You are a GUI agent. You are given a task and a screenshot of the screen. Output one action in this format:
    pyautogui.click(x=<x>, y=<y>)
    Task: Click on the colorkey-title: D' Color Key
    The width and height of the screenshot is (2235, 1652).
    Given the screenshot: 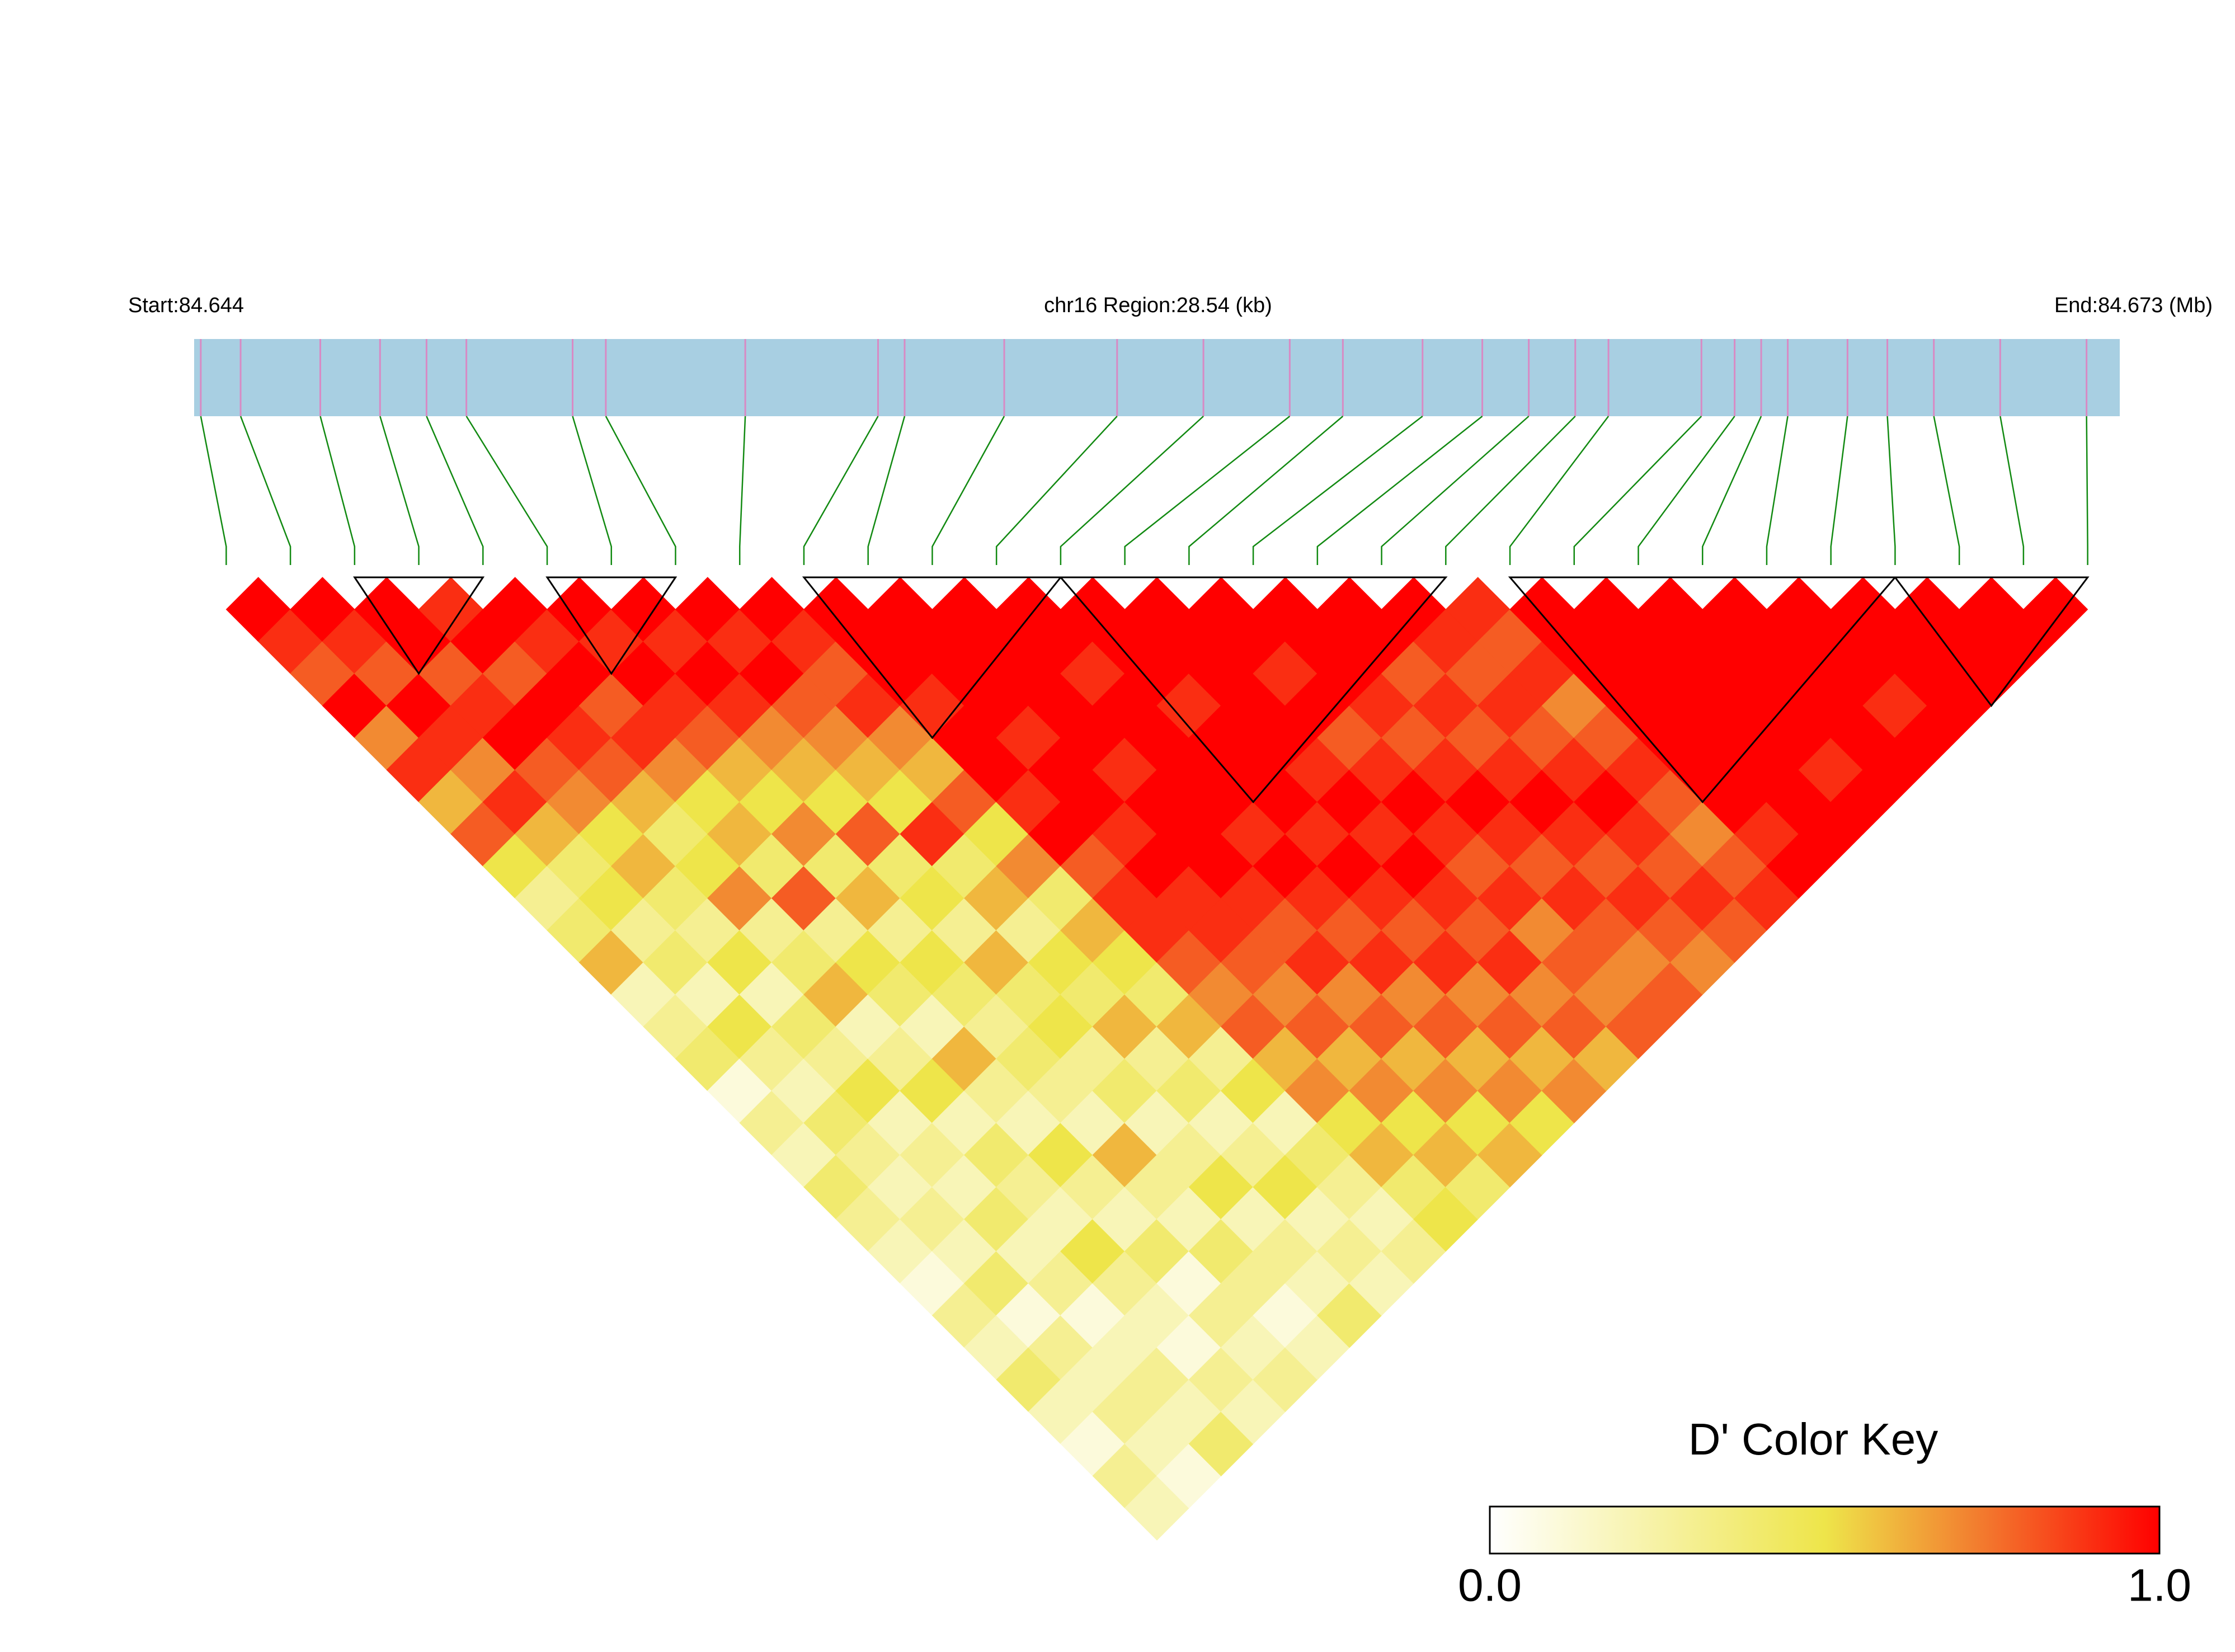 What is the action you would take?
    pyautogui.click(x=1813, y=1439)
    